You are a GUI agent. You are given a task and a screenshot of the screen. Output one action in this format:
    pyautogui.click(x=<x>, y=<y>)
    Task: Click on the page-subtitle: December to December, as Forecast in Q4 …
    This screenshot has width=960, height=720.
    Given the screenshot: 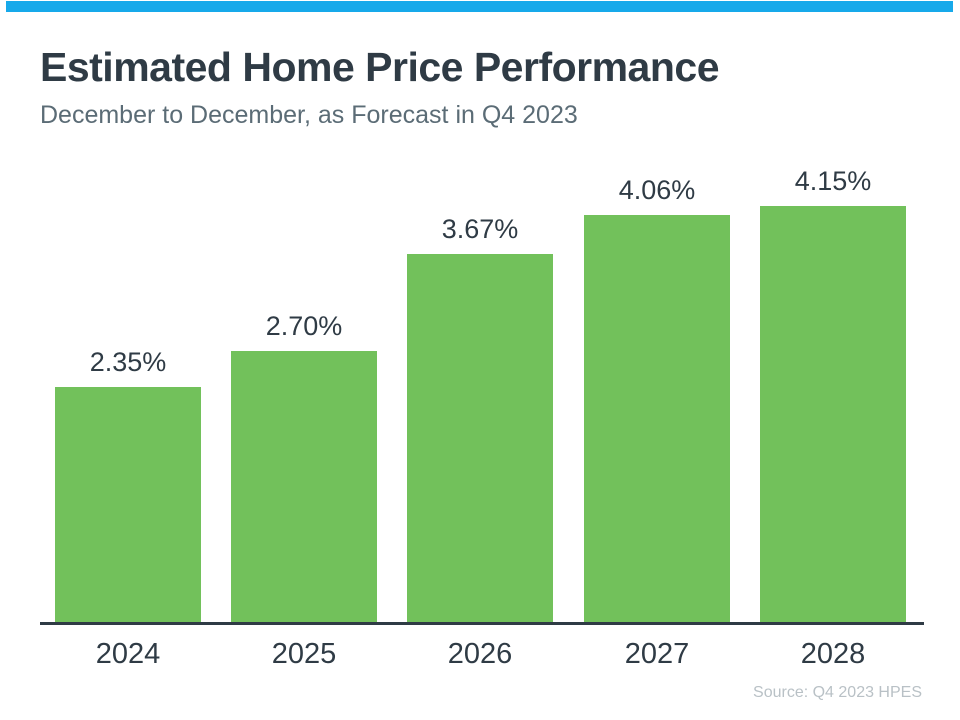 What is the action you would take?
    pyautogui.click(x=309, y=115)
    